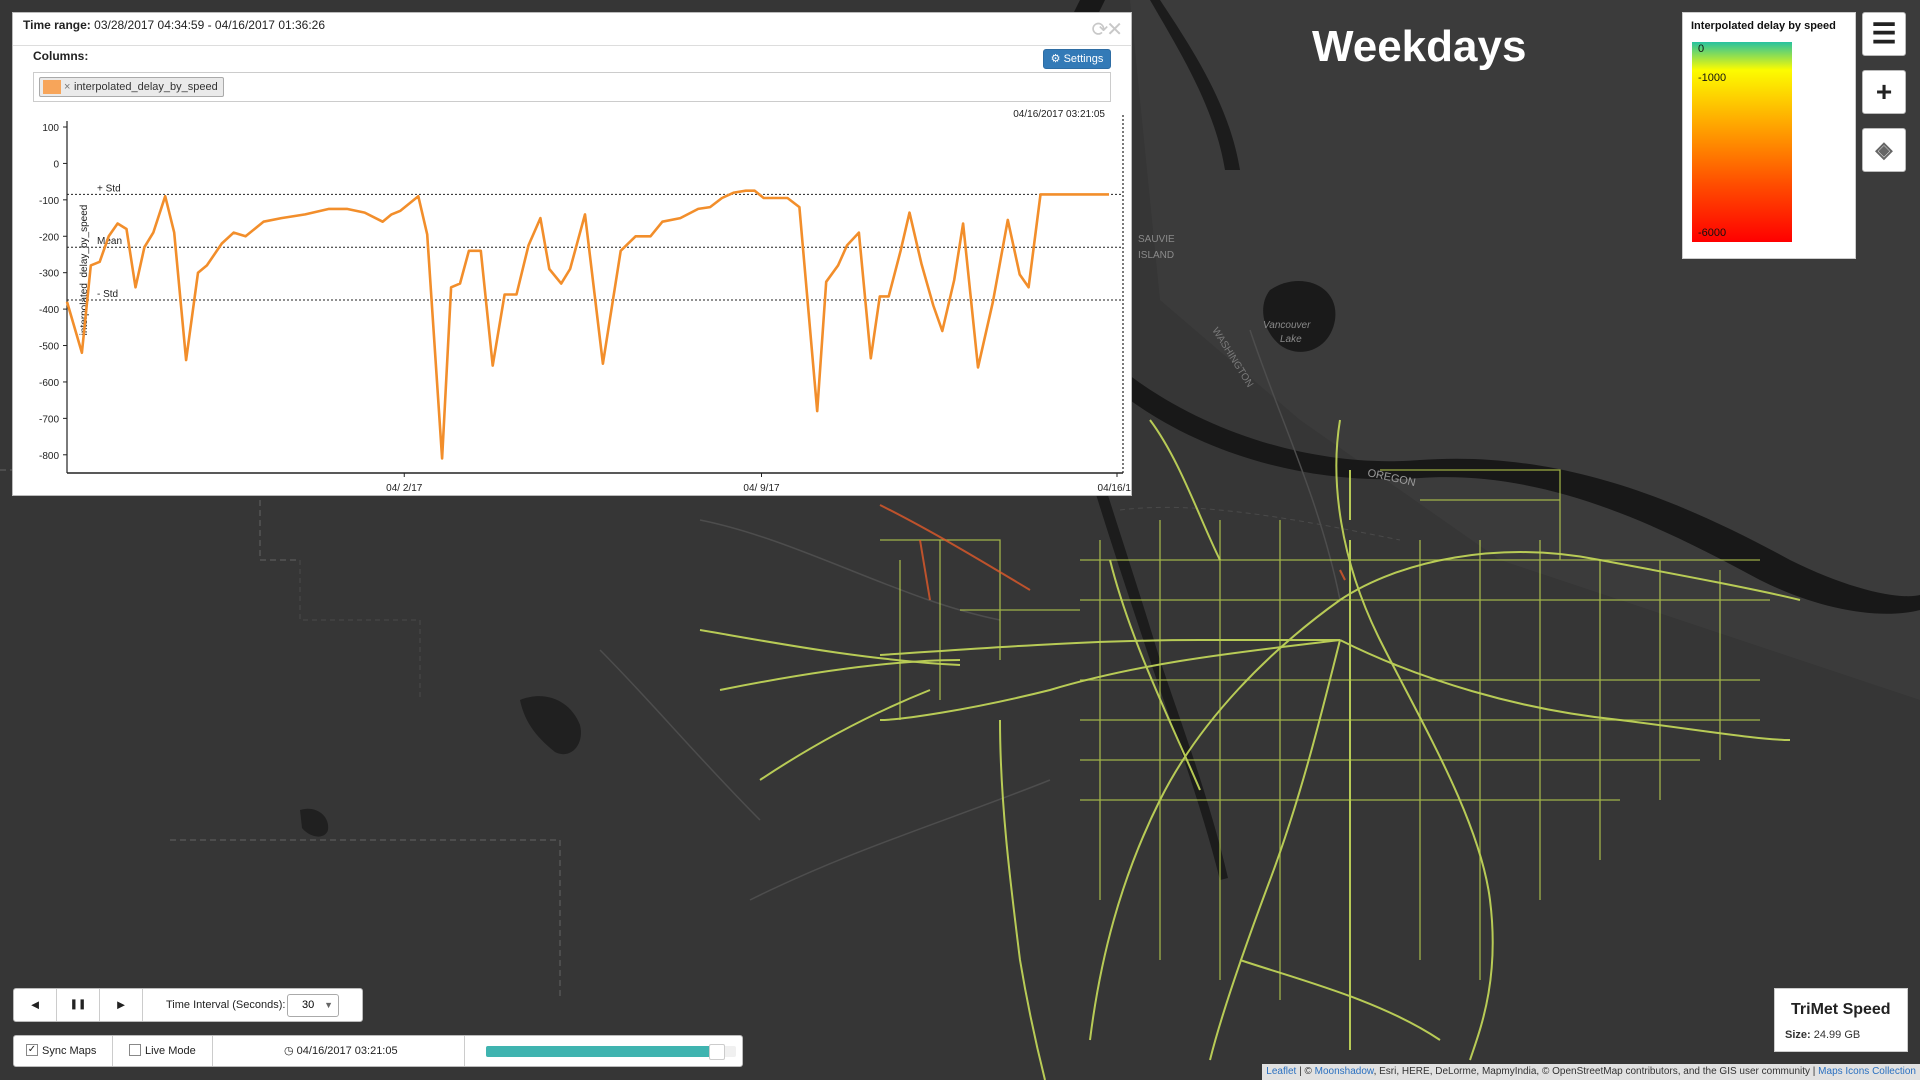  What do you see at coordinates (170, 1051) in the screenshot?
I see `live-mode-label: Live Mode` at bounding box center [170, 1051].